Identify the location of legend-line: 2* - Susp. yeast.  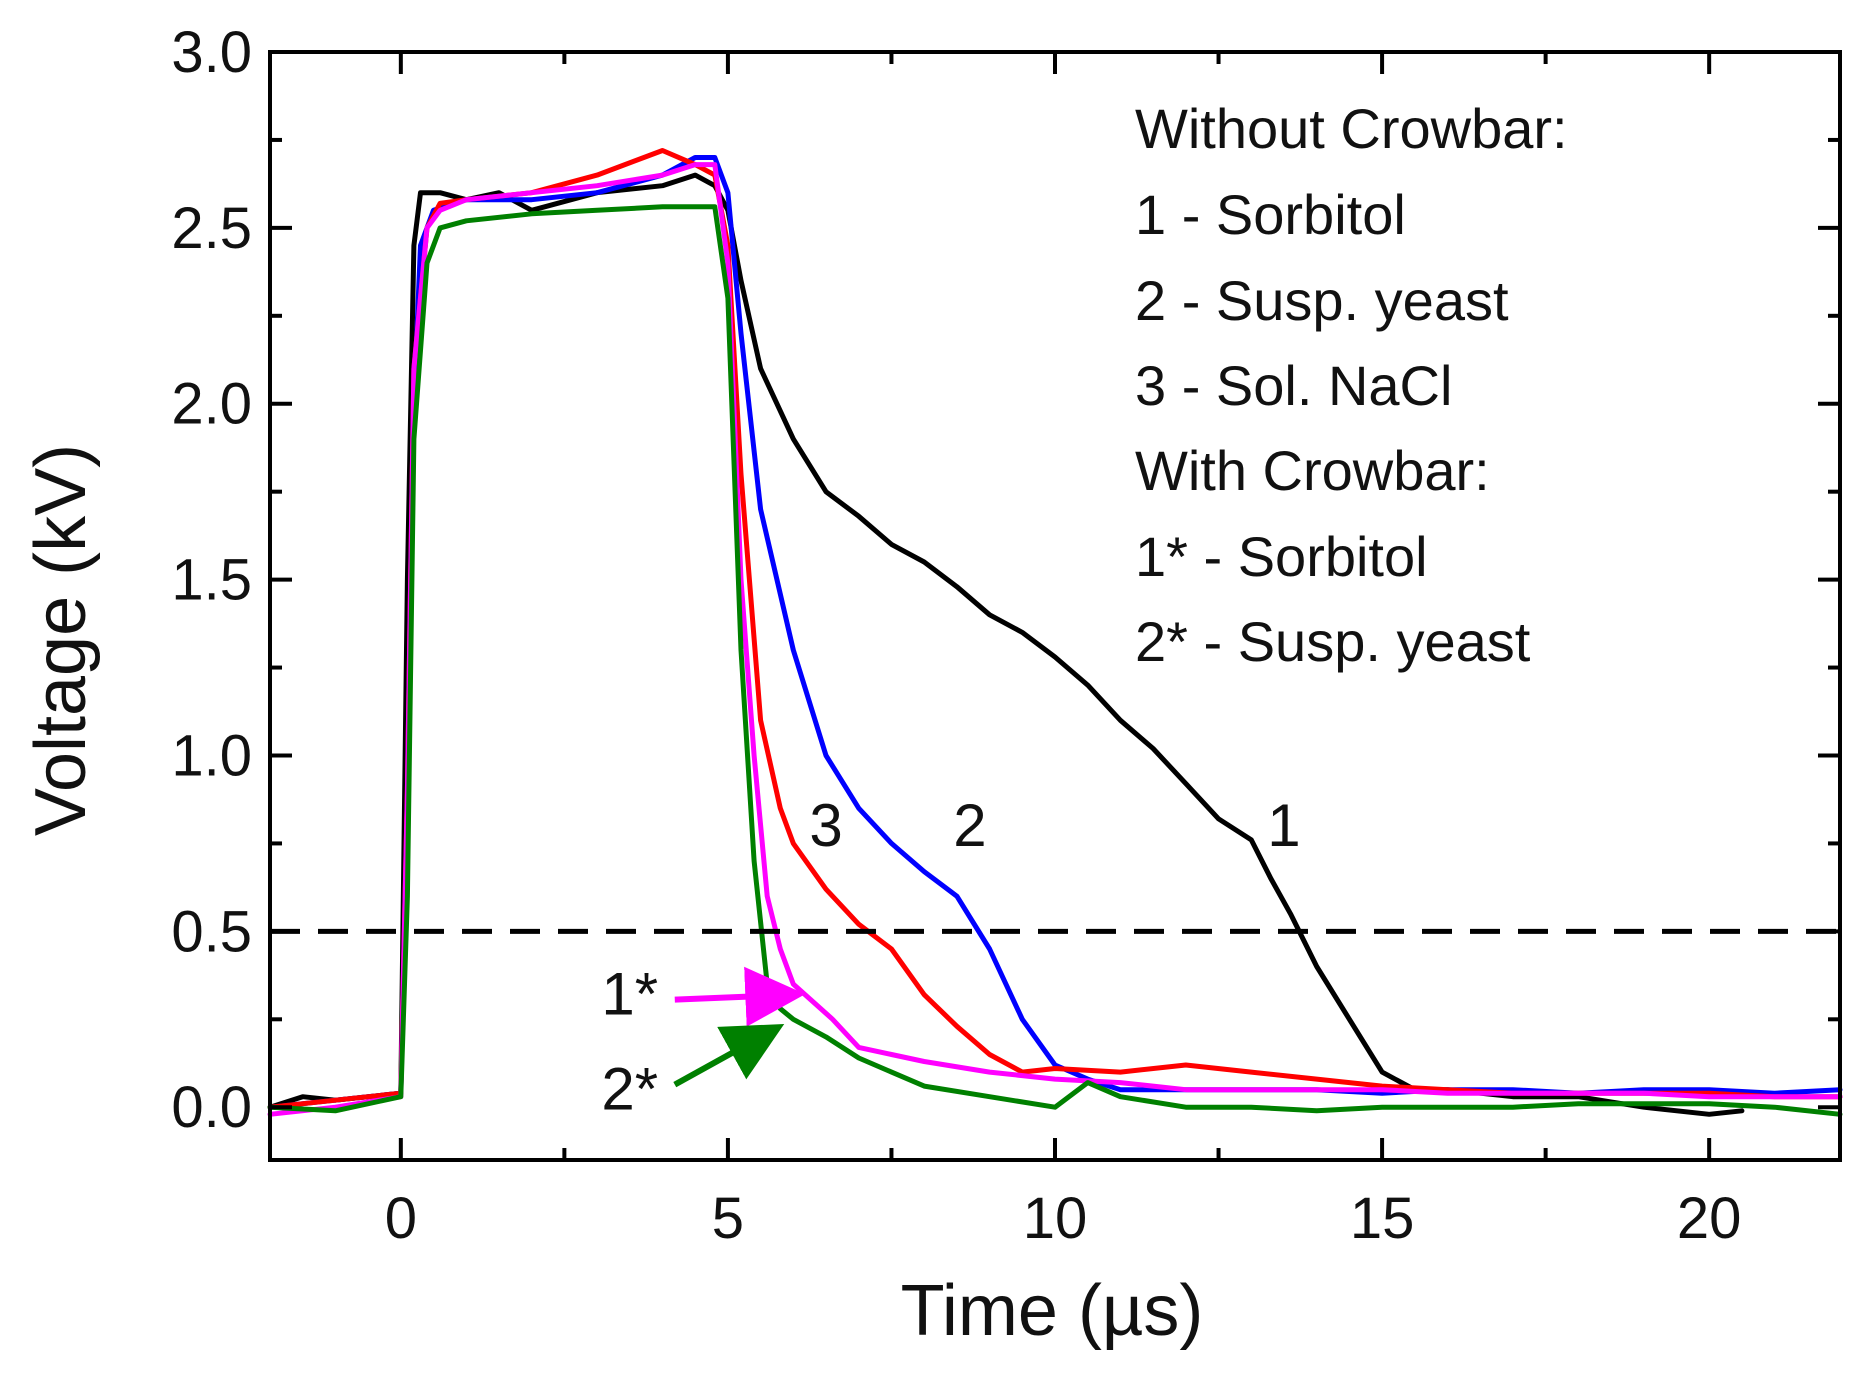
(1333, 641).